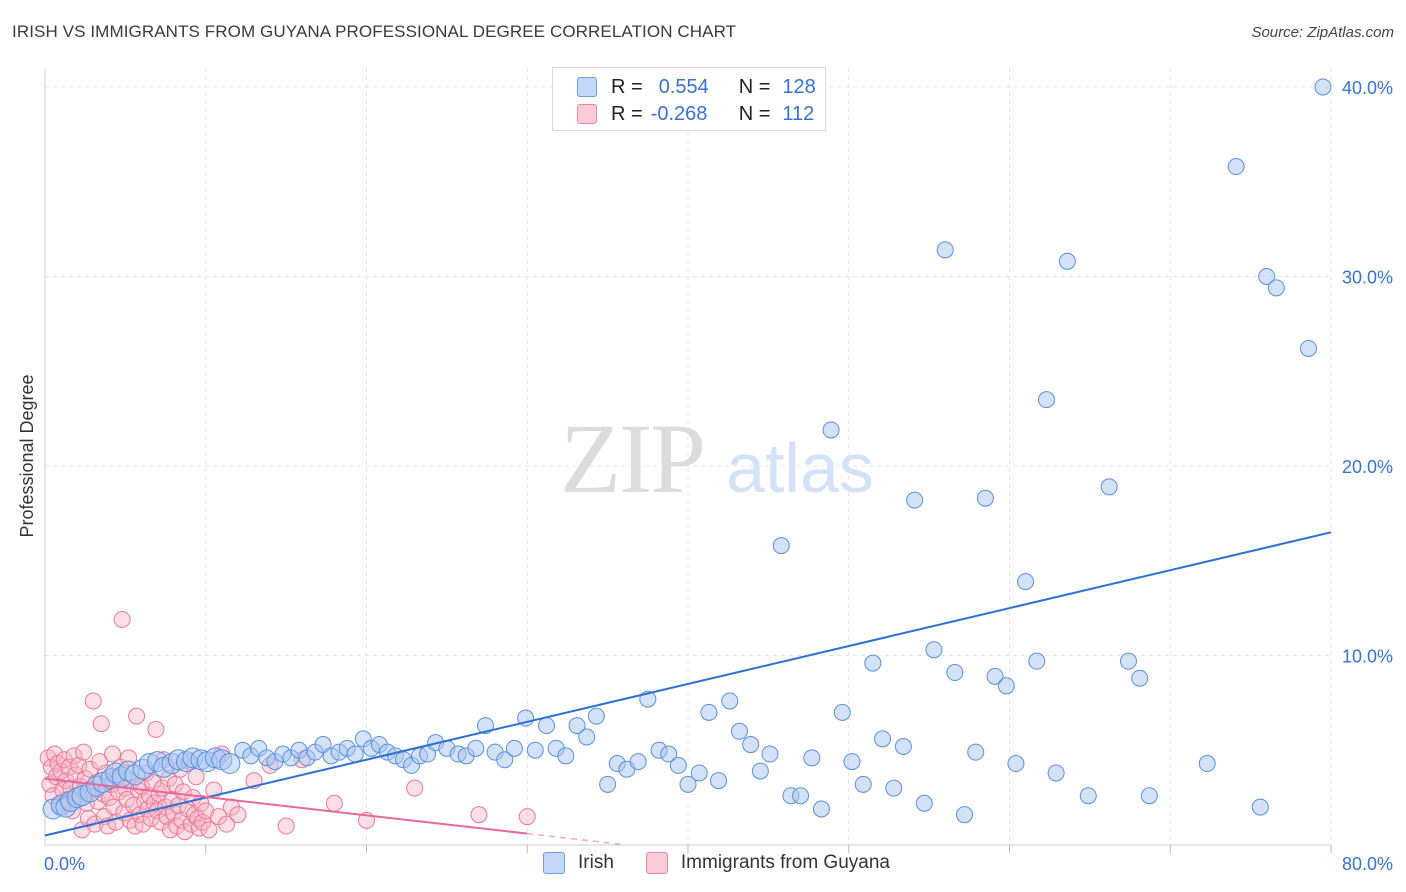 This screenshot has width=1406, height=892. I want to click on y-tick-label: 40.0%, so click(1367, 88).